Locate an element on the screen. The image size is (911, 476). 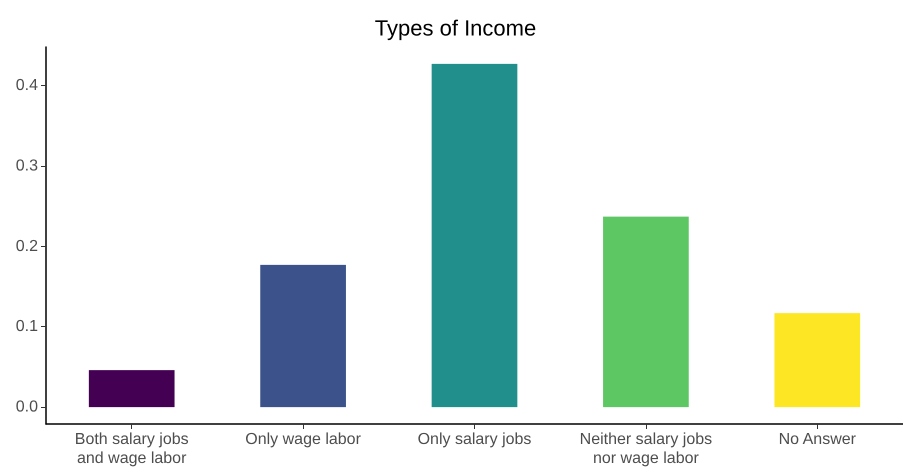
y-tick-label: 0.4 is located at coordinates (27, 85).